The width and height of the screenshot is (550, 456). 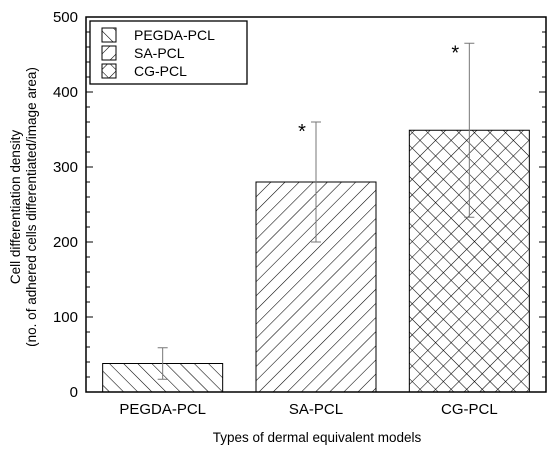 I want to click on y-tick-label: 300, so click(x=65, y=167).